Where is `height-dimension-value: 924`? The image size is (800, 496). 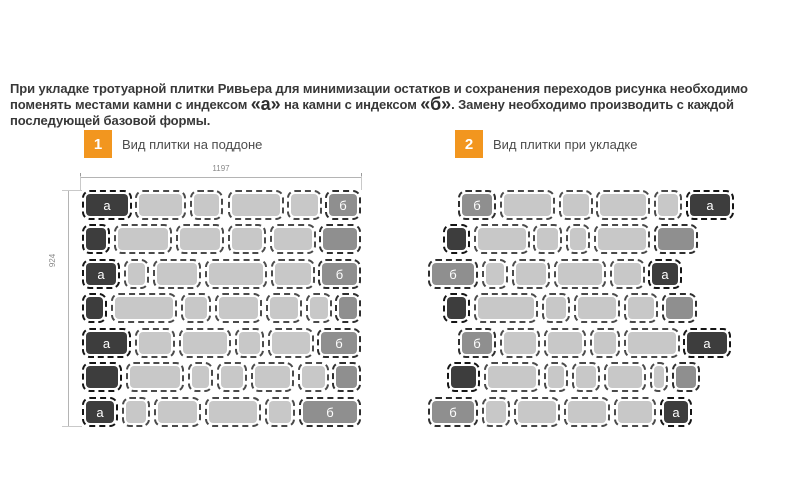 height-dimension-value: 924 is located at coordinates (53, 260).